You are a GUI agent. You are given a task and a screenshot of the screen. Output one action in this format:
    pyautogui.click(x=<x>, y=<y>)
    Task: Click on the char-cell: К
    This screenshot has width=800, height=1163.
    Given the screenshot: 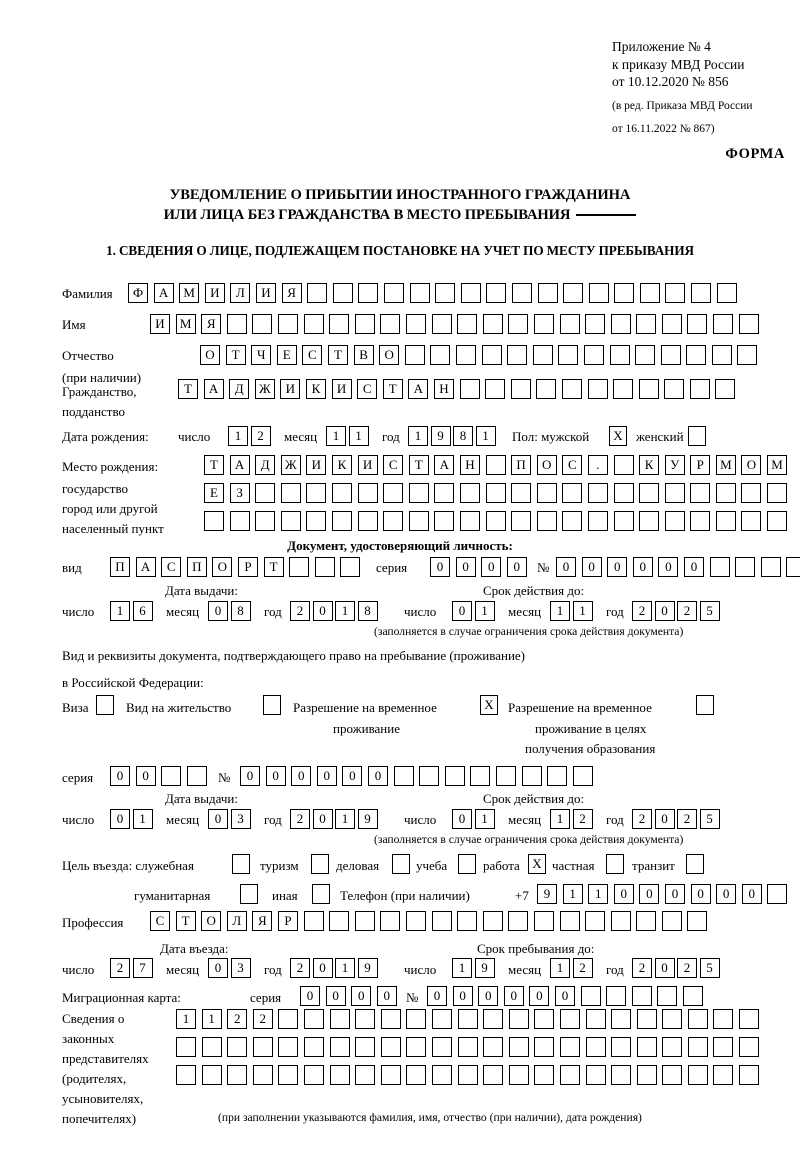 What is the action you would take?
    pyautogui.click(x=649, y=465)
    